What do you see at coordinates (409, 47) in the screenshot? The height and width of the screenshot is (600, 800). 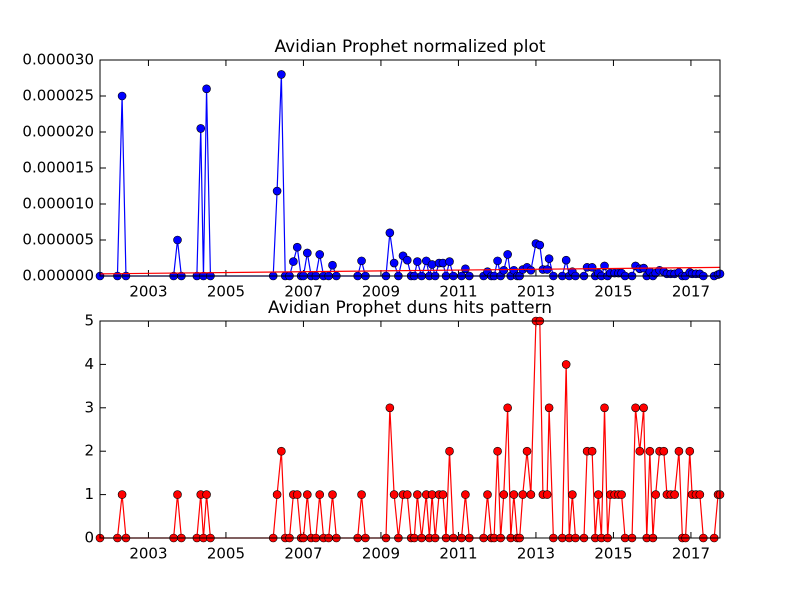 I see `chart-title: Avidian Prophet normalized plot` at bounding box center [409, 47].